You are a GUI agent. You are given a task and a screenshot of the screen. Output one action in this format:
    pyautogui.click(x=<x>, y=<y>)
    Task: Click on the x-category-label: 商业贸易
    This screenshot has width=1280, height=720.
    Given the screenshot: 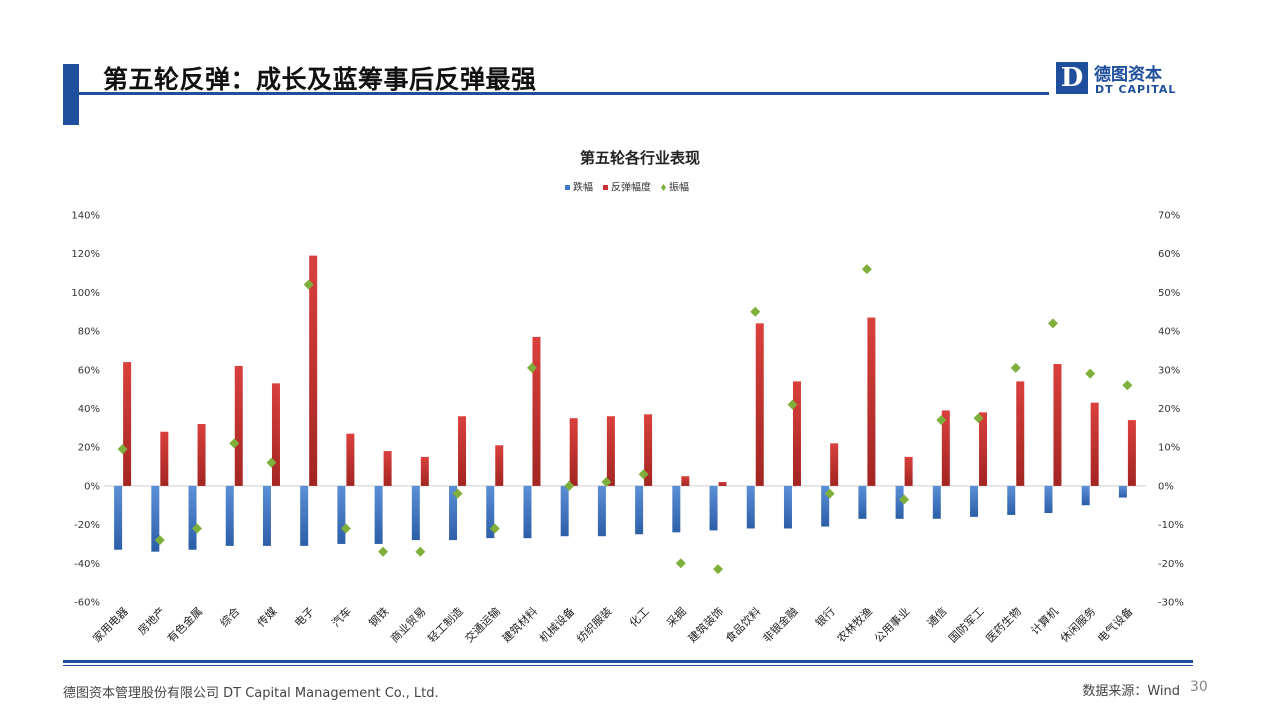 What is the action you would take?
    pyautogui.click(x=407, y=624)
    